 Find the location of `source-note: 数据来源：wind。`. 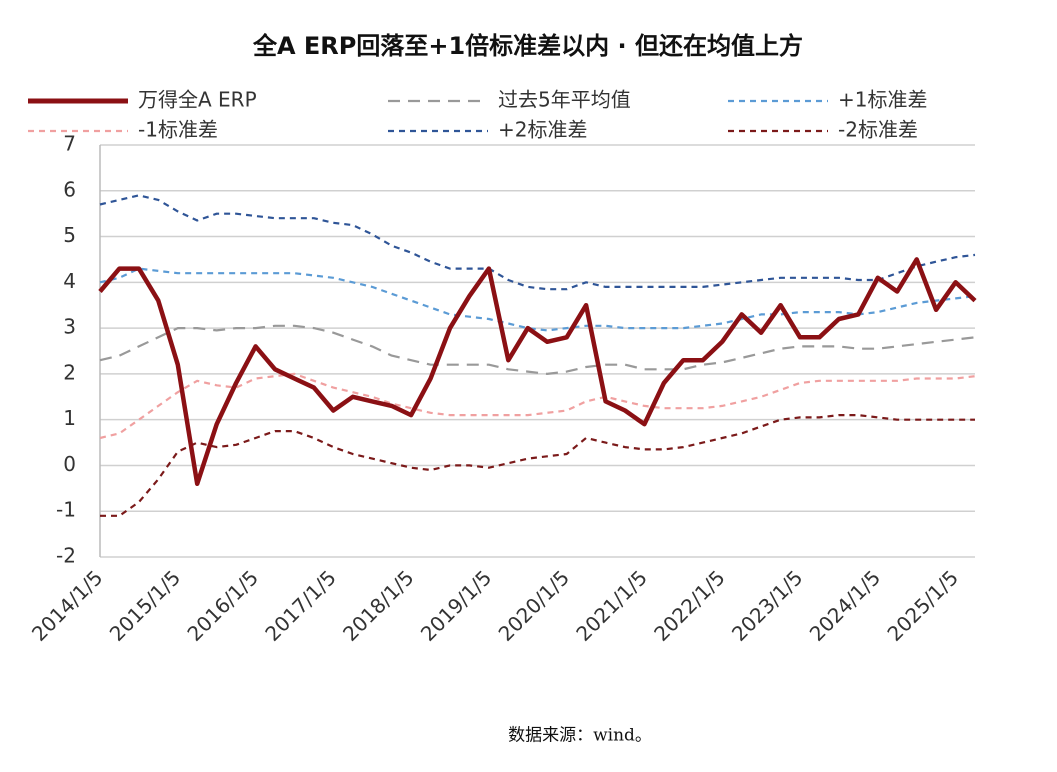

source-note: 数据来源：wind。 is located at coordinates (580, 736).